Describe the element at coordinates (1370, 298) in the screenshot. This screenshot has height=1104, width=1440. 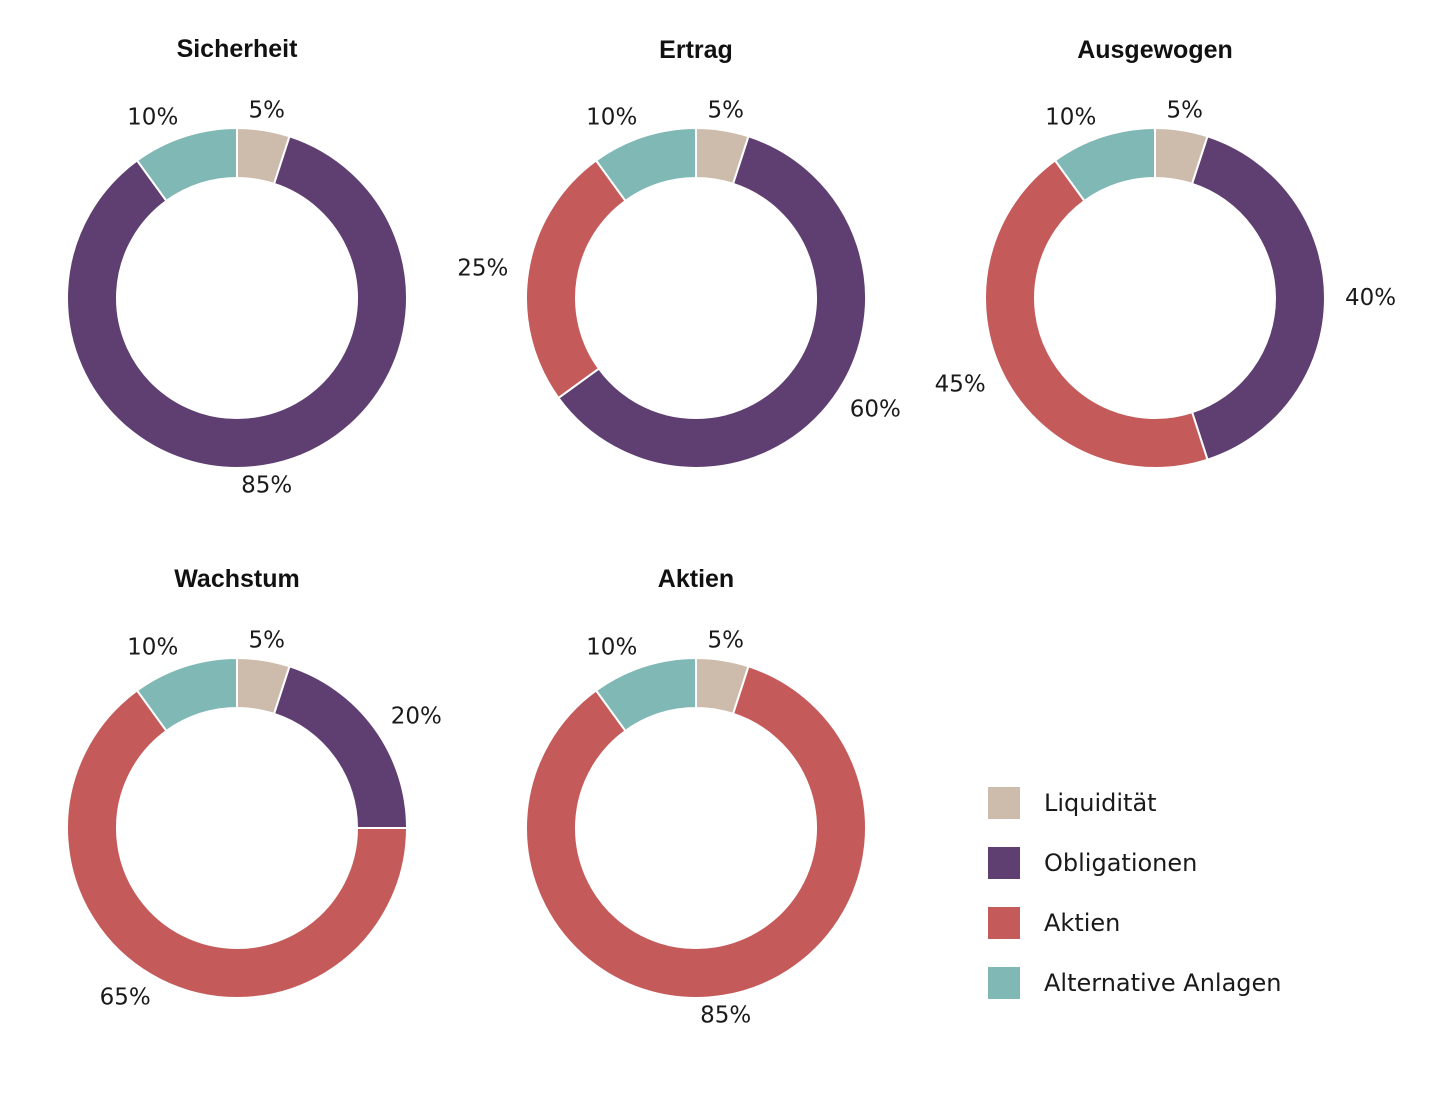
I see `slice-label-obligationen: 40%` at that location.